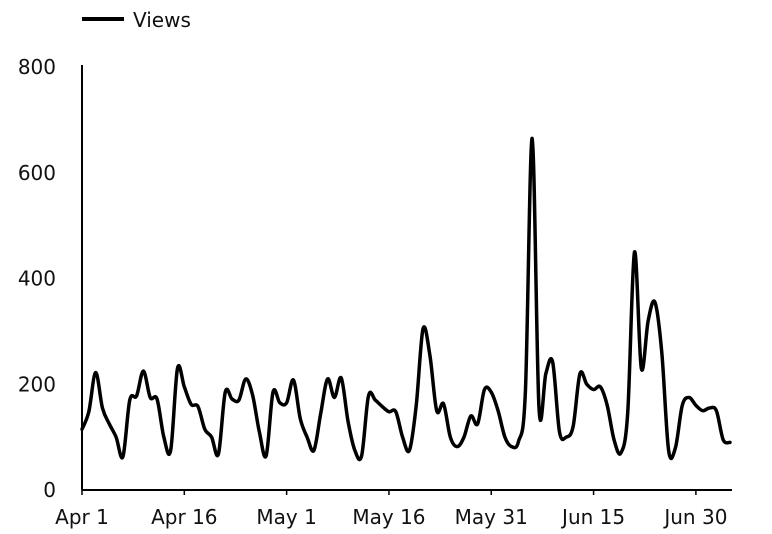  Describe the element at coordinates (184, 517) in the screenshot. I see `x-tick-label: Apr 16` at that location.